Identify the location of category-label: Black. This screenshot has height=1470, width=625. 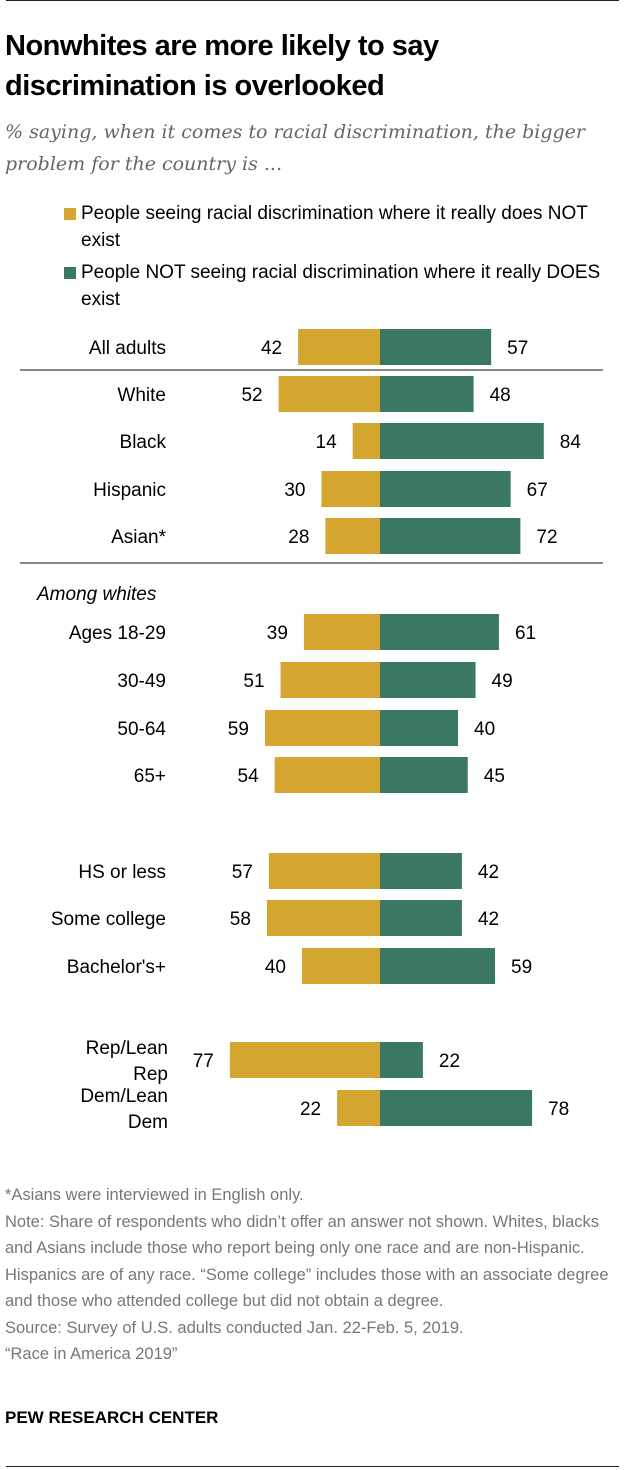
(143, 442).